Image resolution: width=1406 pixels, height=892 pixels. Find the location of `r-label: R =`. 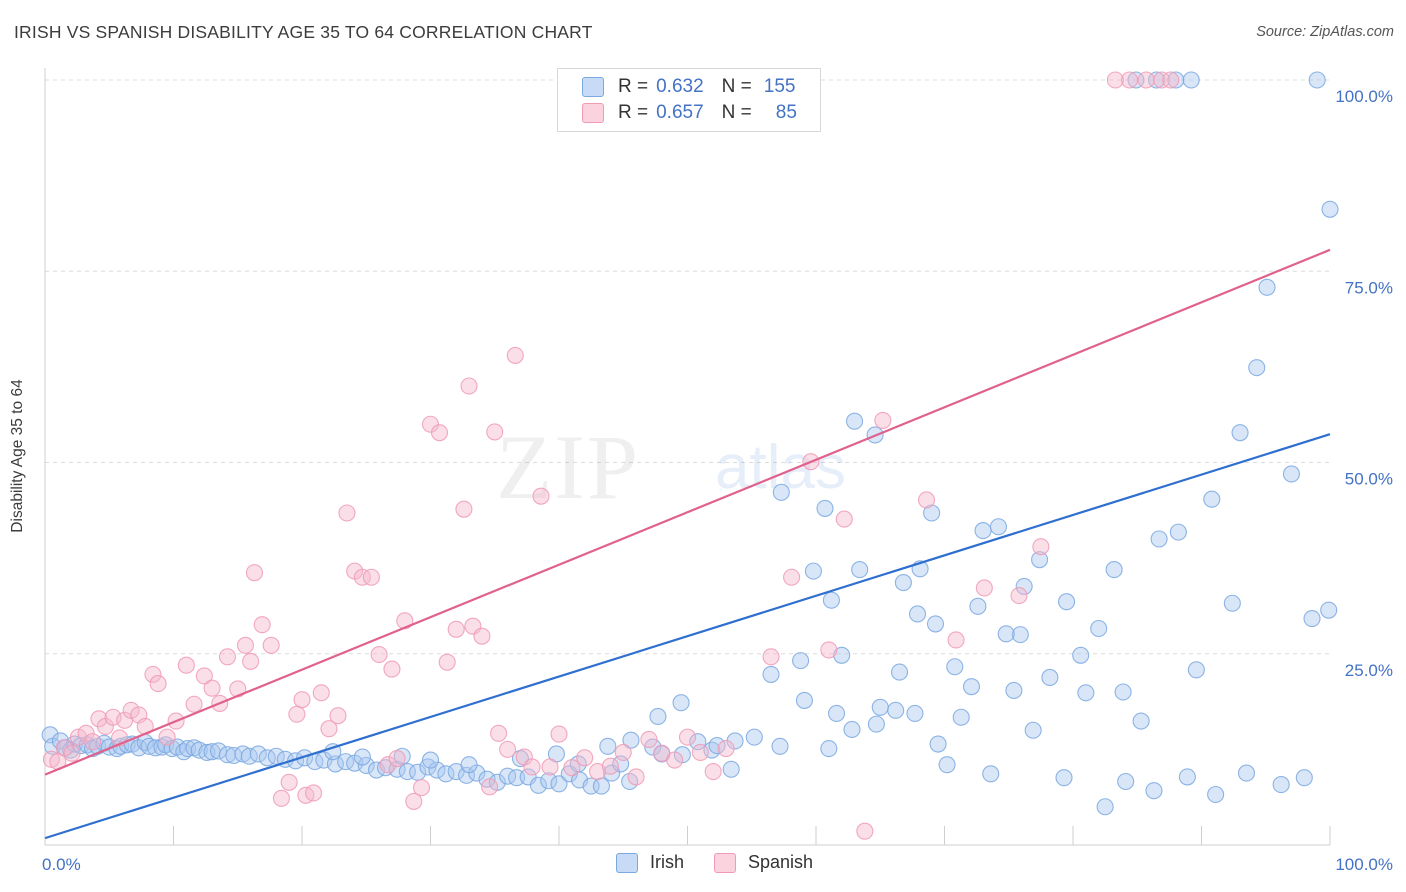

r-label: R = is located at coordinates (633, 112).